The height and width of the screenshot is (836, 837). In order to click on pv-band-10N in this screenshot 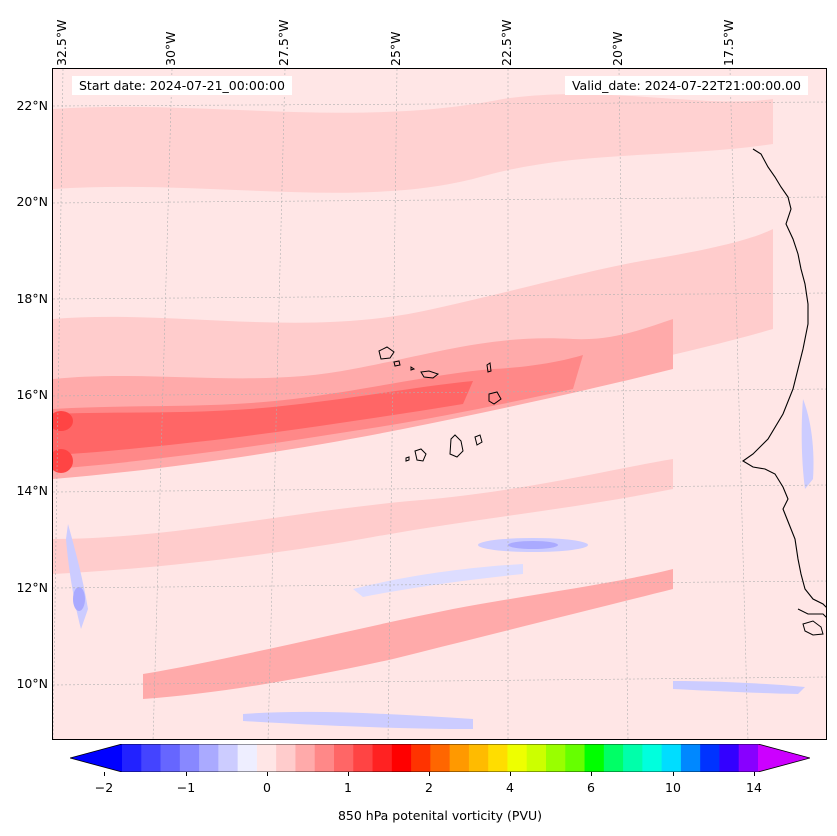, I will do `click(408, 634)`.